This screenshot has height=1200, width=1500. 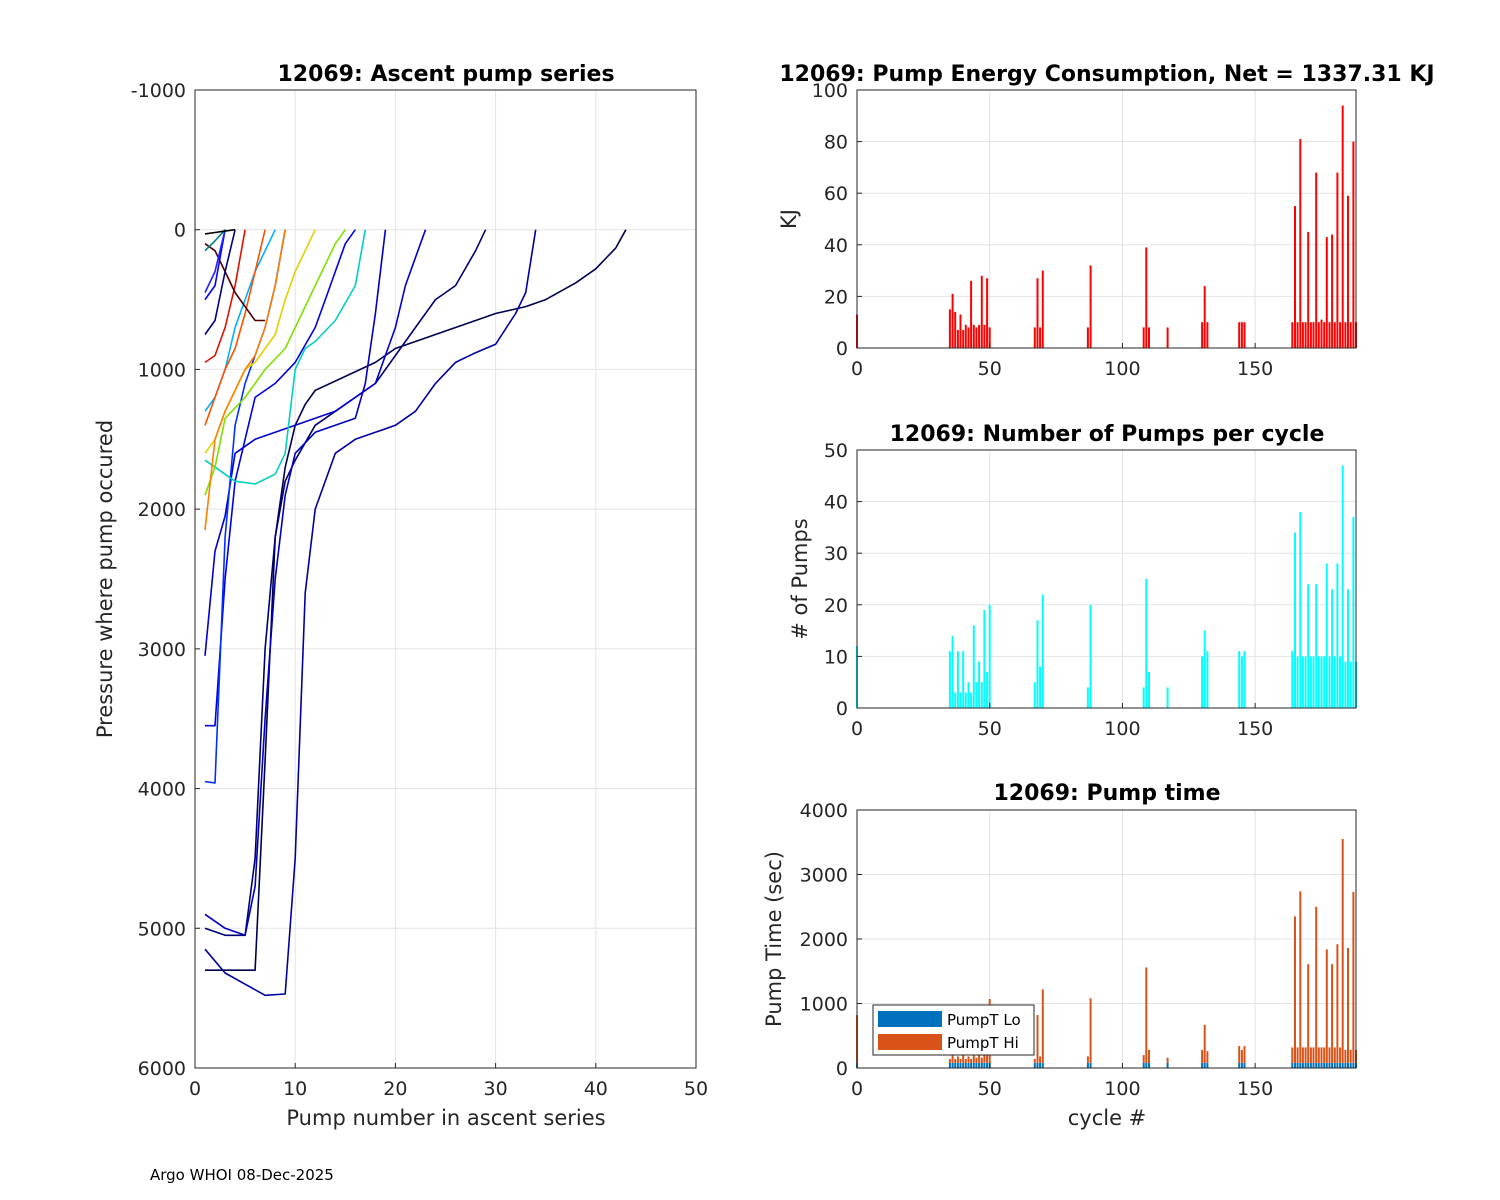 I want to click on pumps-ytick-label: 50, so click(x=836, y=451).